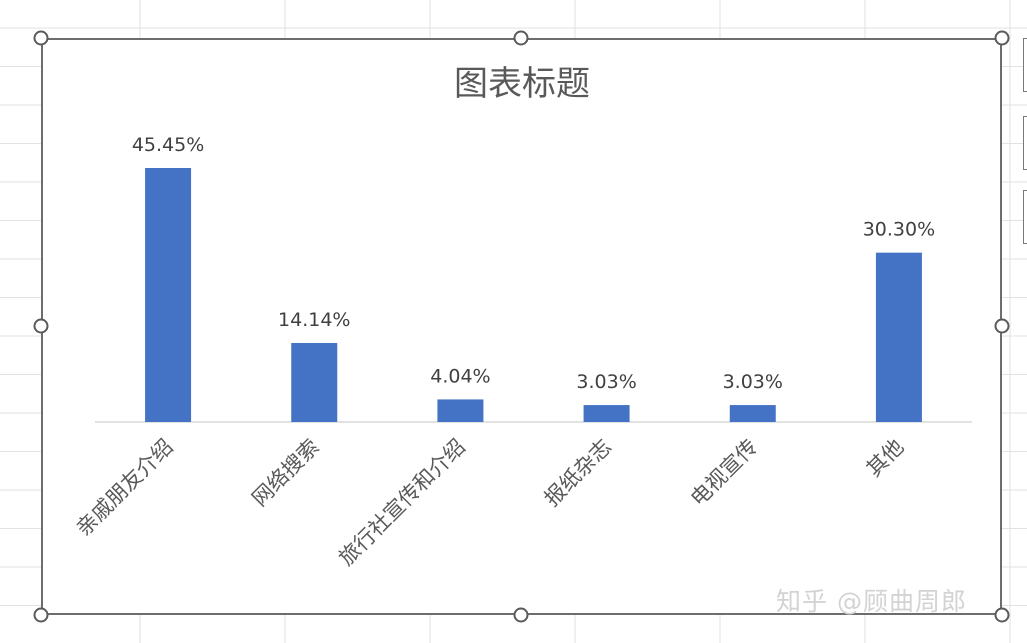 This screenshot has width=1027, height=643. What do you see at coordinates (899, 230) in the screenshot?
I see `data-label: 30.30%` at bounding box center [899, 230].